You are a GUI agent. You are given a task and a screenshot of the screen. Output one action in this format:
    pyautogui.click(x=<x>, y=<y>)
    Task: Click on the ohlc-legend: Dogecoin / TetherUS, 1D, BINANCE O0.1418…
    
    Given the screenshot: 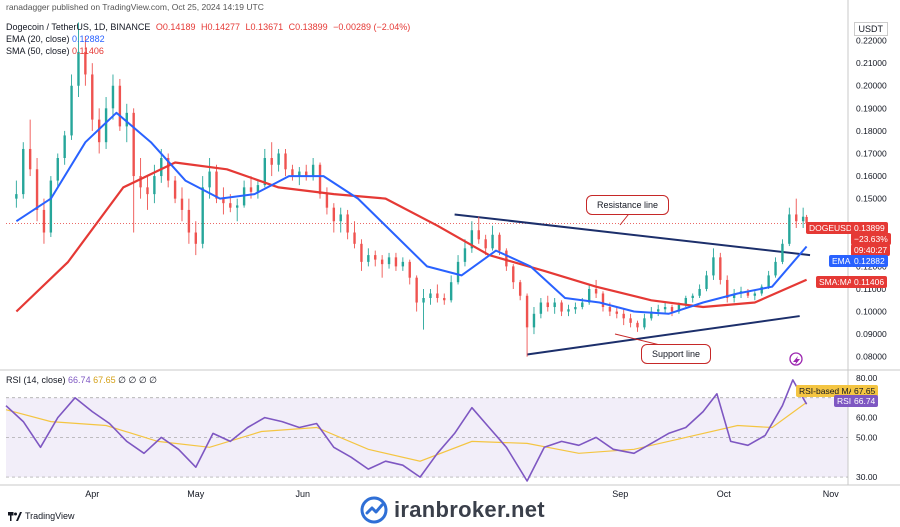 What is the action you would take?
    pyautogui.click(x=209, y=27)
    